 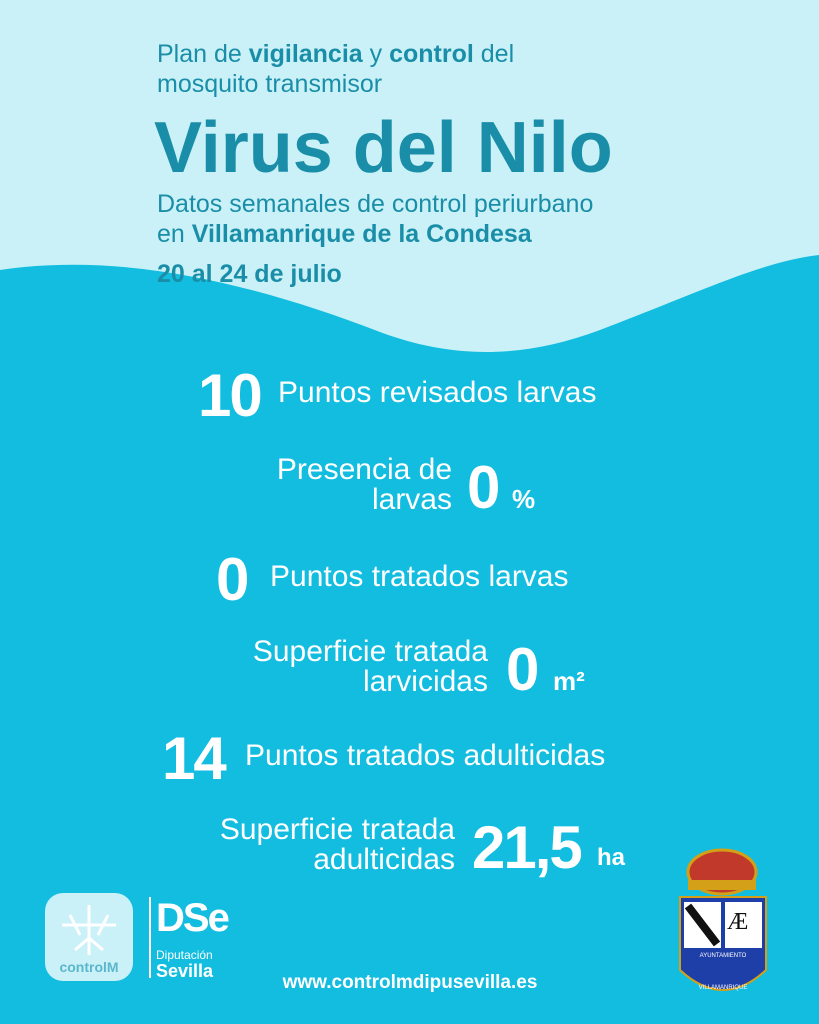 I want to click on stat-label: Superficie tratada larvicidas, so click(x=370, y=667).